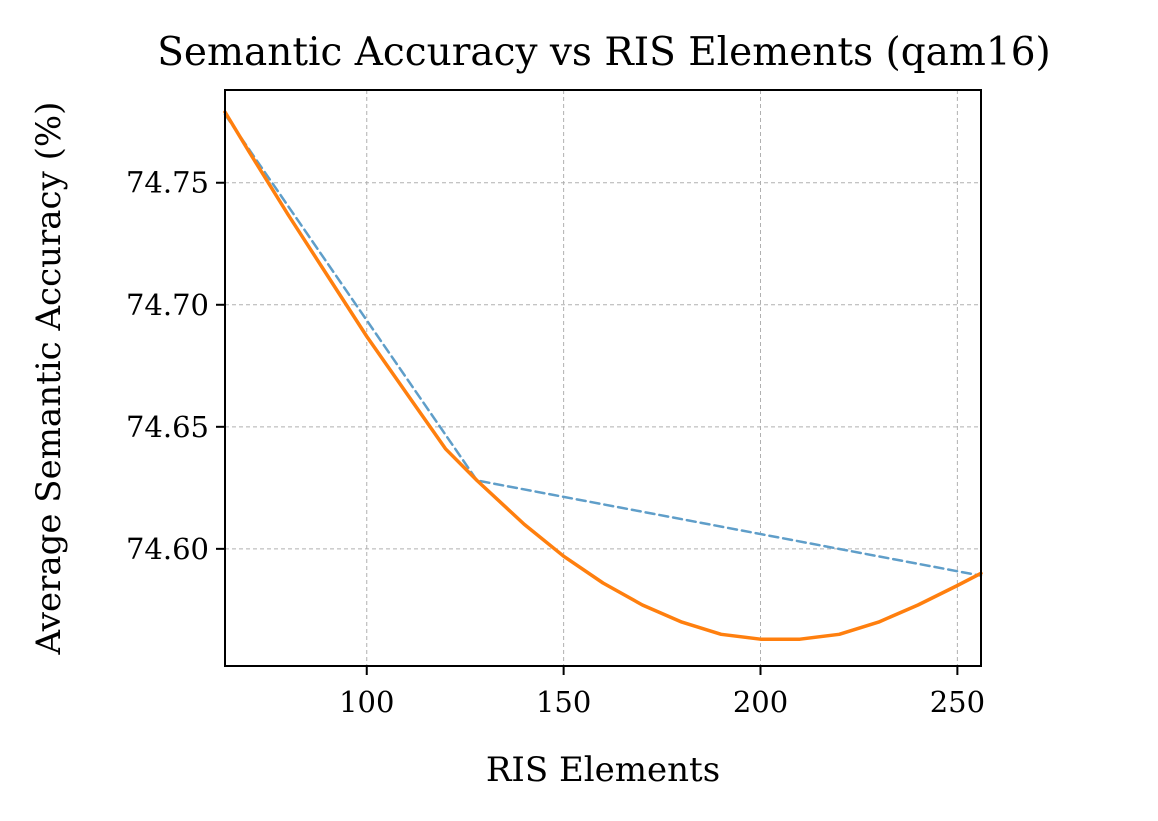 This screenshot has height=821, width=1158. Describe the element at coordinates (175, 366) in the screenshot. I see `y-axis: 74.60 74.65 74.70 74.75` at that location.